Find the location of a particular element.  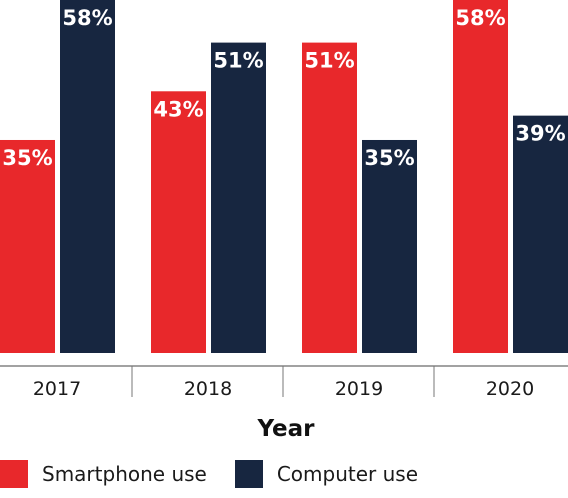

bar-smartphone-use-2019 is located at coordinates (329, 197).